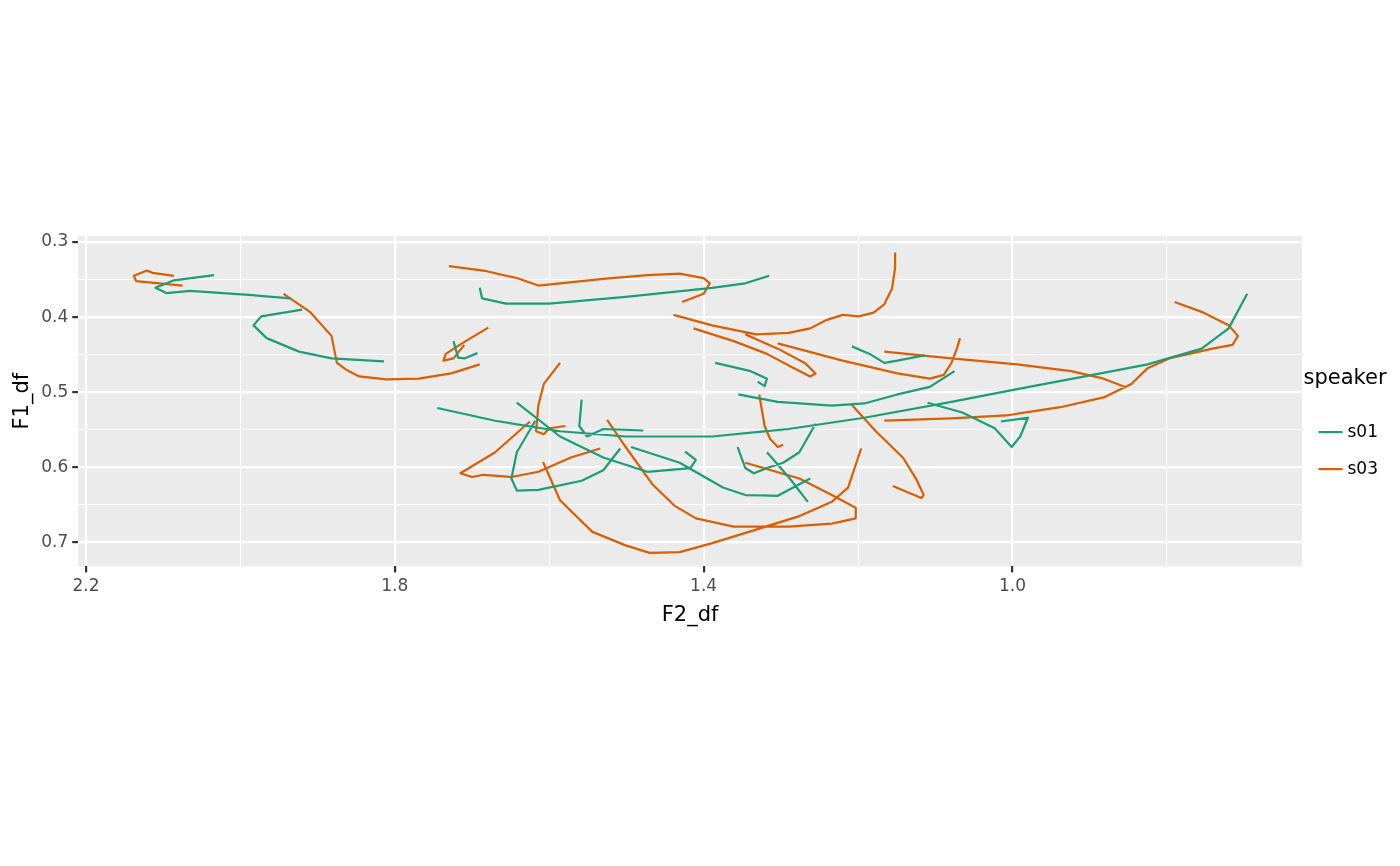 This screenshot has width=1400, height=866. I want to click on legend-label: s03, so click(1363, 467).